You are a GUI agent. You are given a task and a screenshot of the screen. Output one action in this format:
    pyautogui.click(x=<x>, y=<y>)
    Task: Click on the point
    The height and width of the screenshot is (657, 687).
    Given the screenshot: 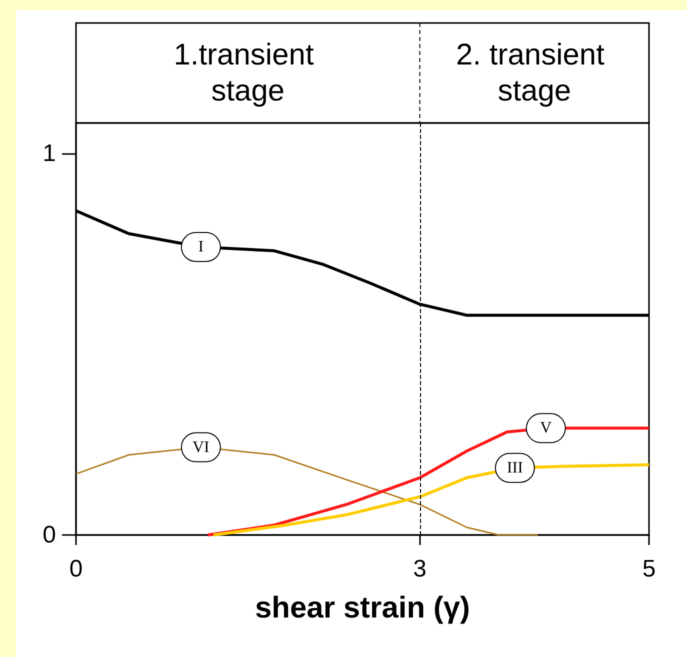 What is the action you would take?
    pyautogui.click(x=200, y=247)
    